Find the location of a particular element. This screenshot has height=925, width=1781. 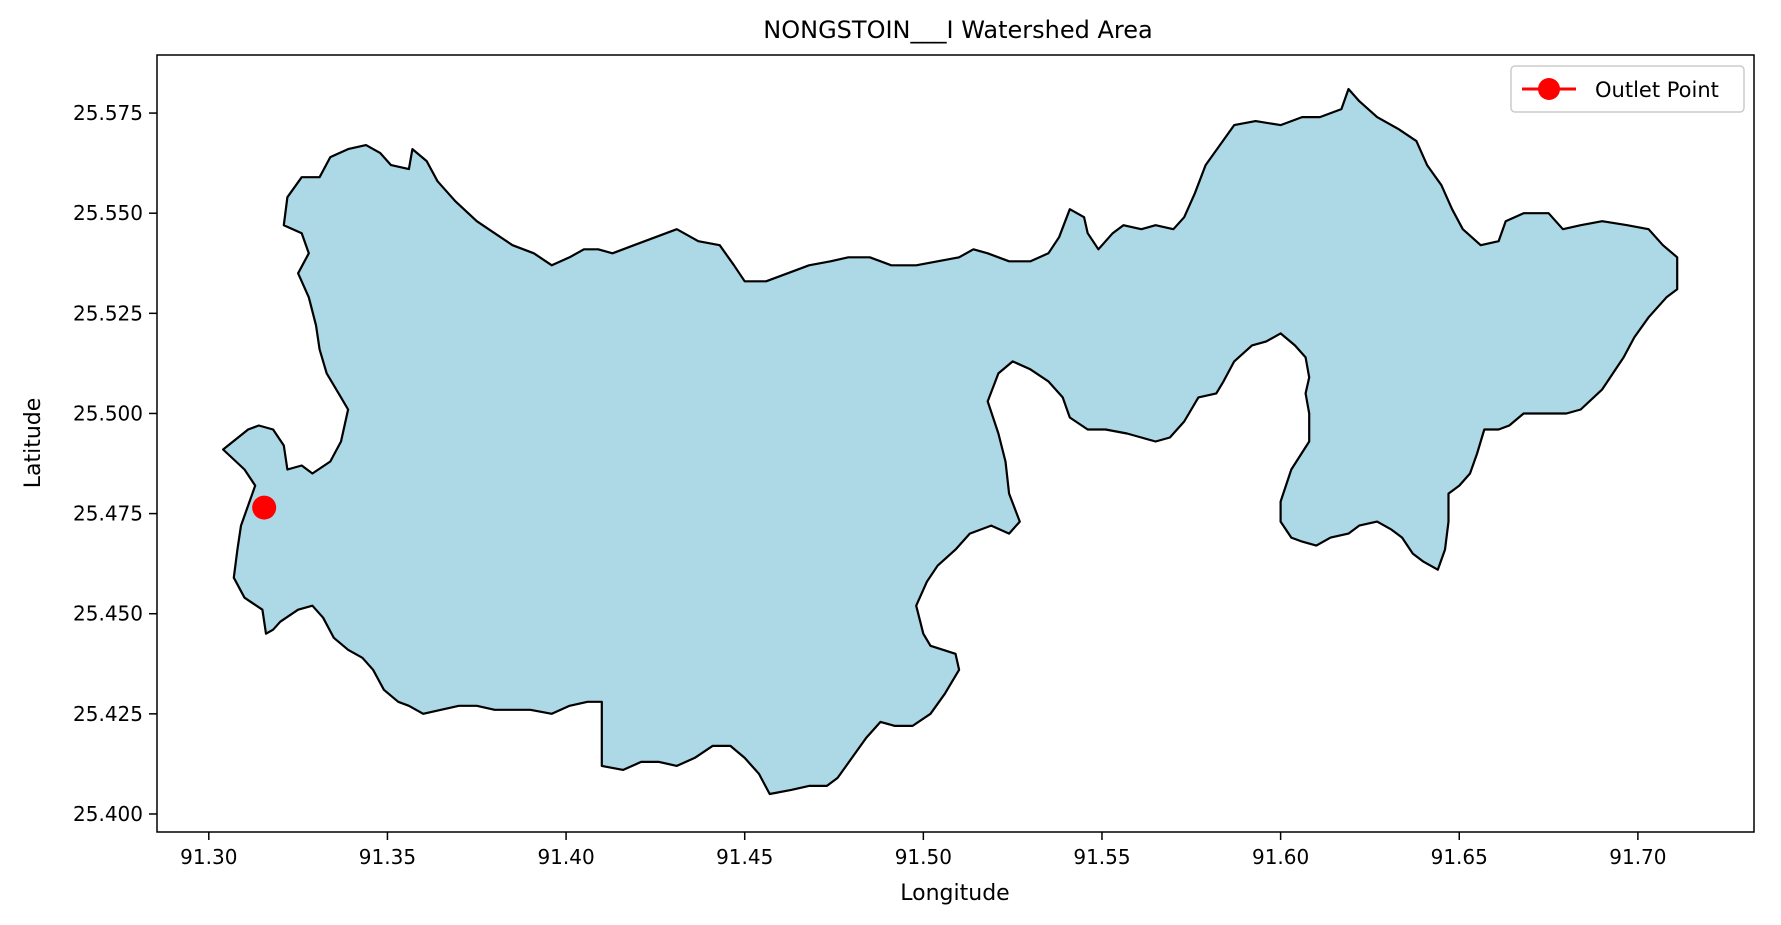

y-tick-label: 25.550 is located at coordinates (108, 213).